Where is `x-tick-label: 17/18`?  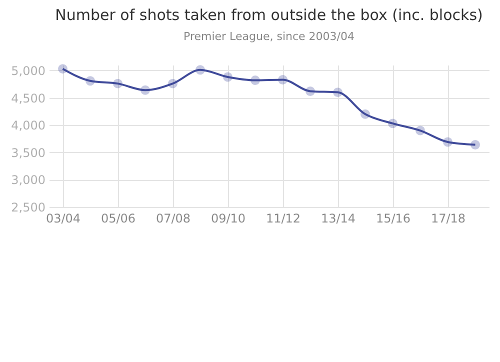
x-tick-label: 17/18 is located at coordinates (448, 219).